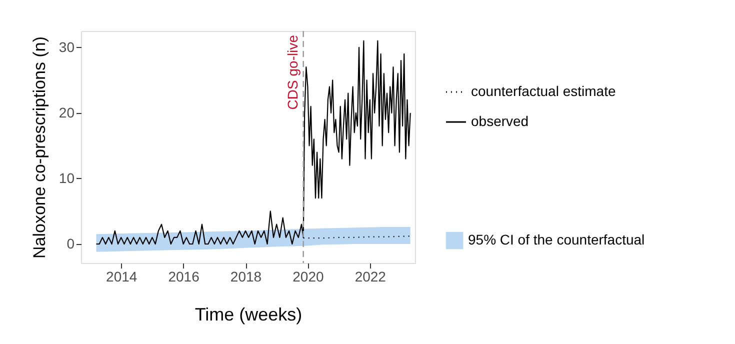 The image size is (735, 344). Describe the element at coordinates (248, 314) in the screenshot. I see `x-axis-title: Time (weeks)` at that location.